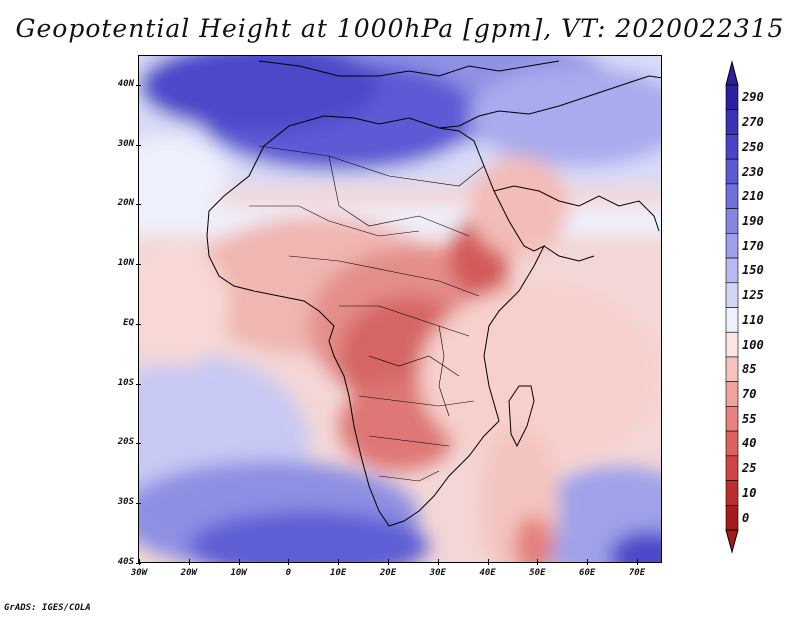  What do you see at coordinates (753, 295) in the screenshot?
I see `colorbar-level-label: 125` at bounding box center [753, 295].